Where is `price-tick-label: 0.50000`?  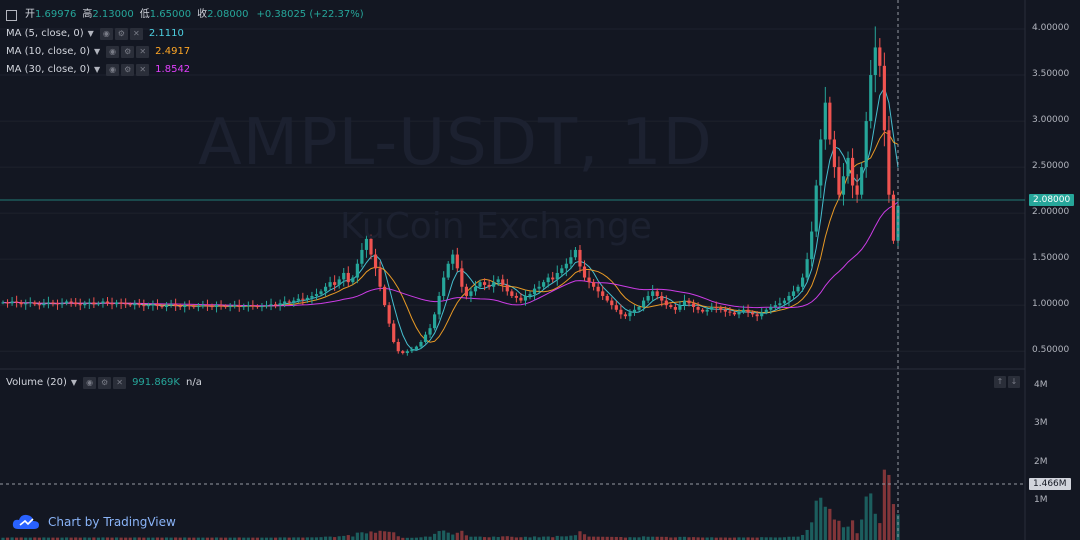
price-tick-label: 0.50000 is located at coordinates (1051, 350).